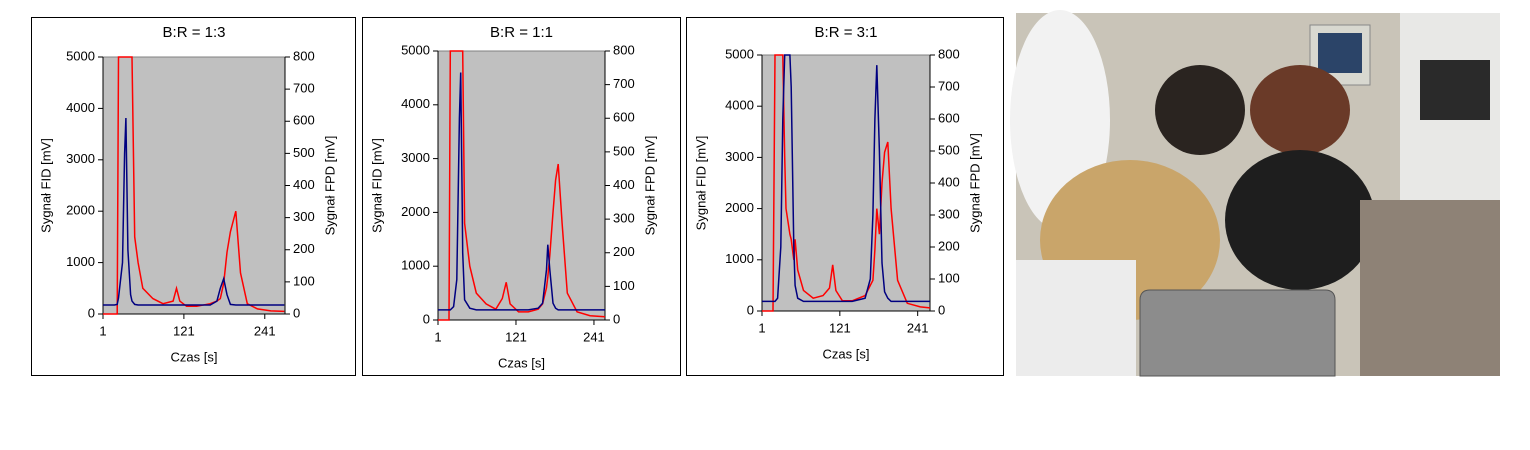 This screenshot has width=1530, height=450. Describe the element at coordinates (1076, 318) in the screenshot. I see `photo-coat` at that location.